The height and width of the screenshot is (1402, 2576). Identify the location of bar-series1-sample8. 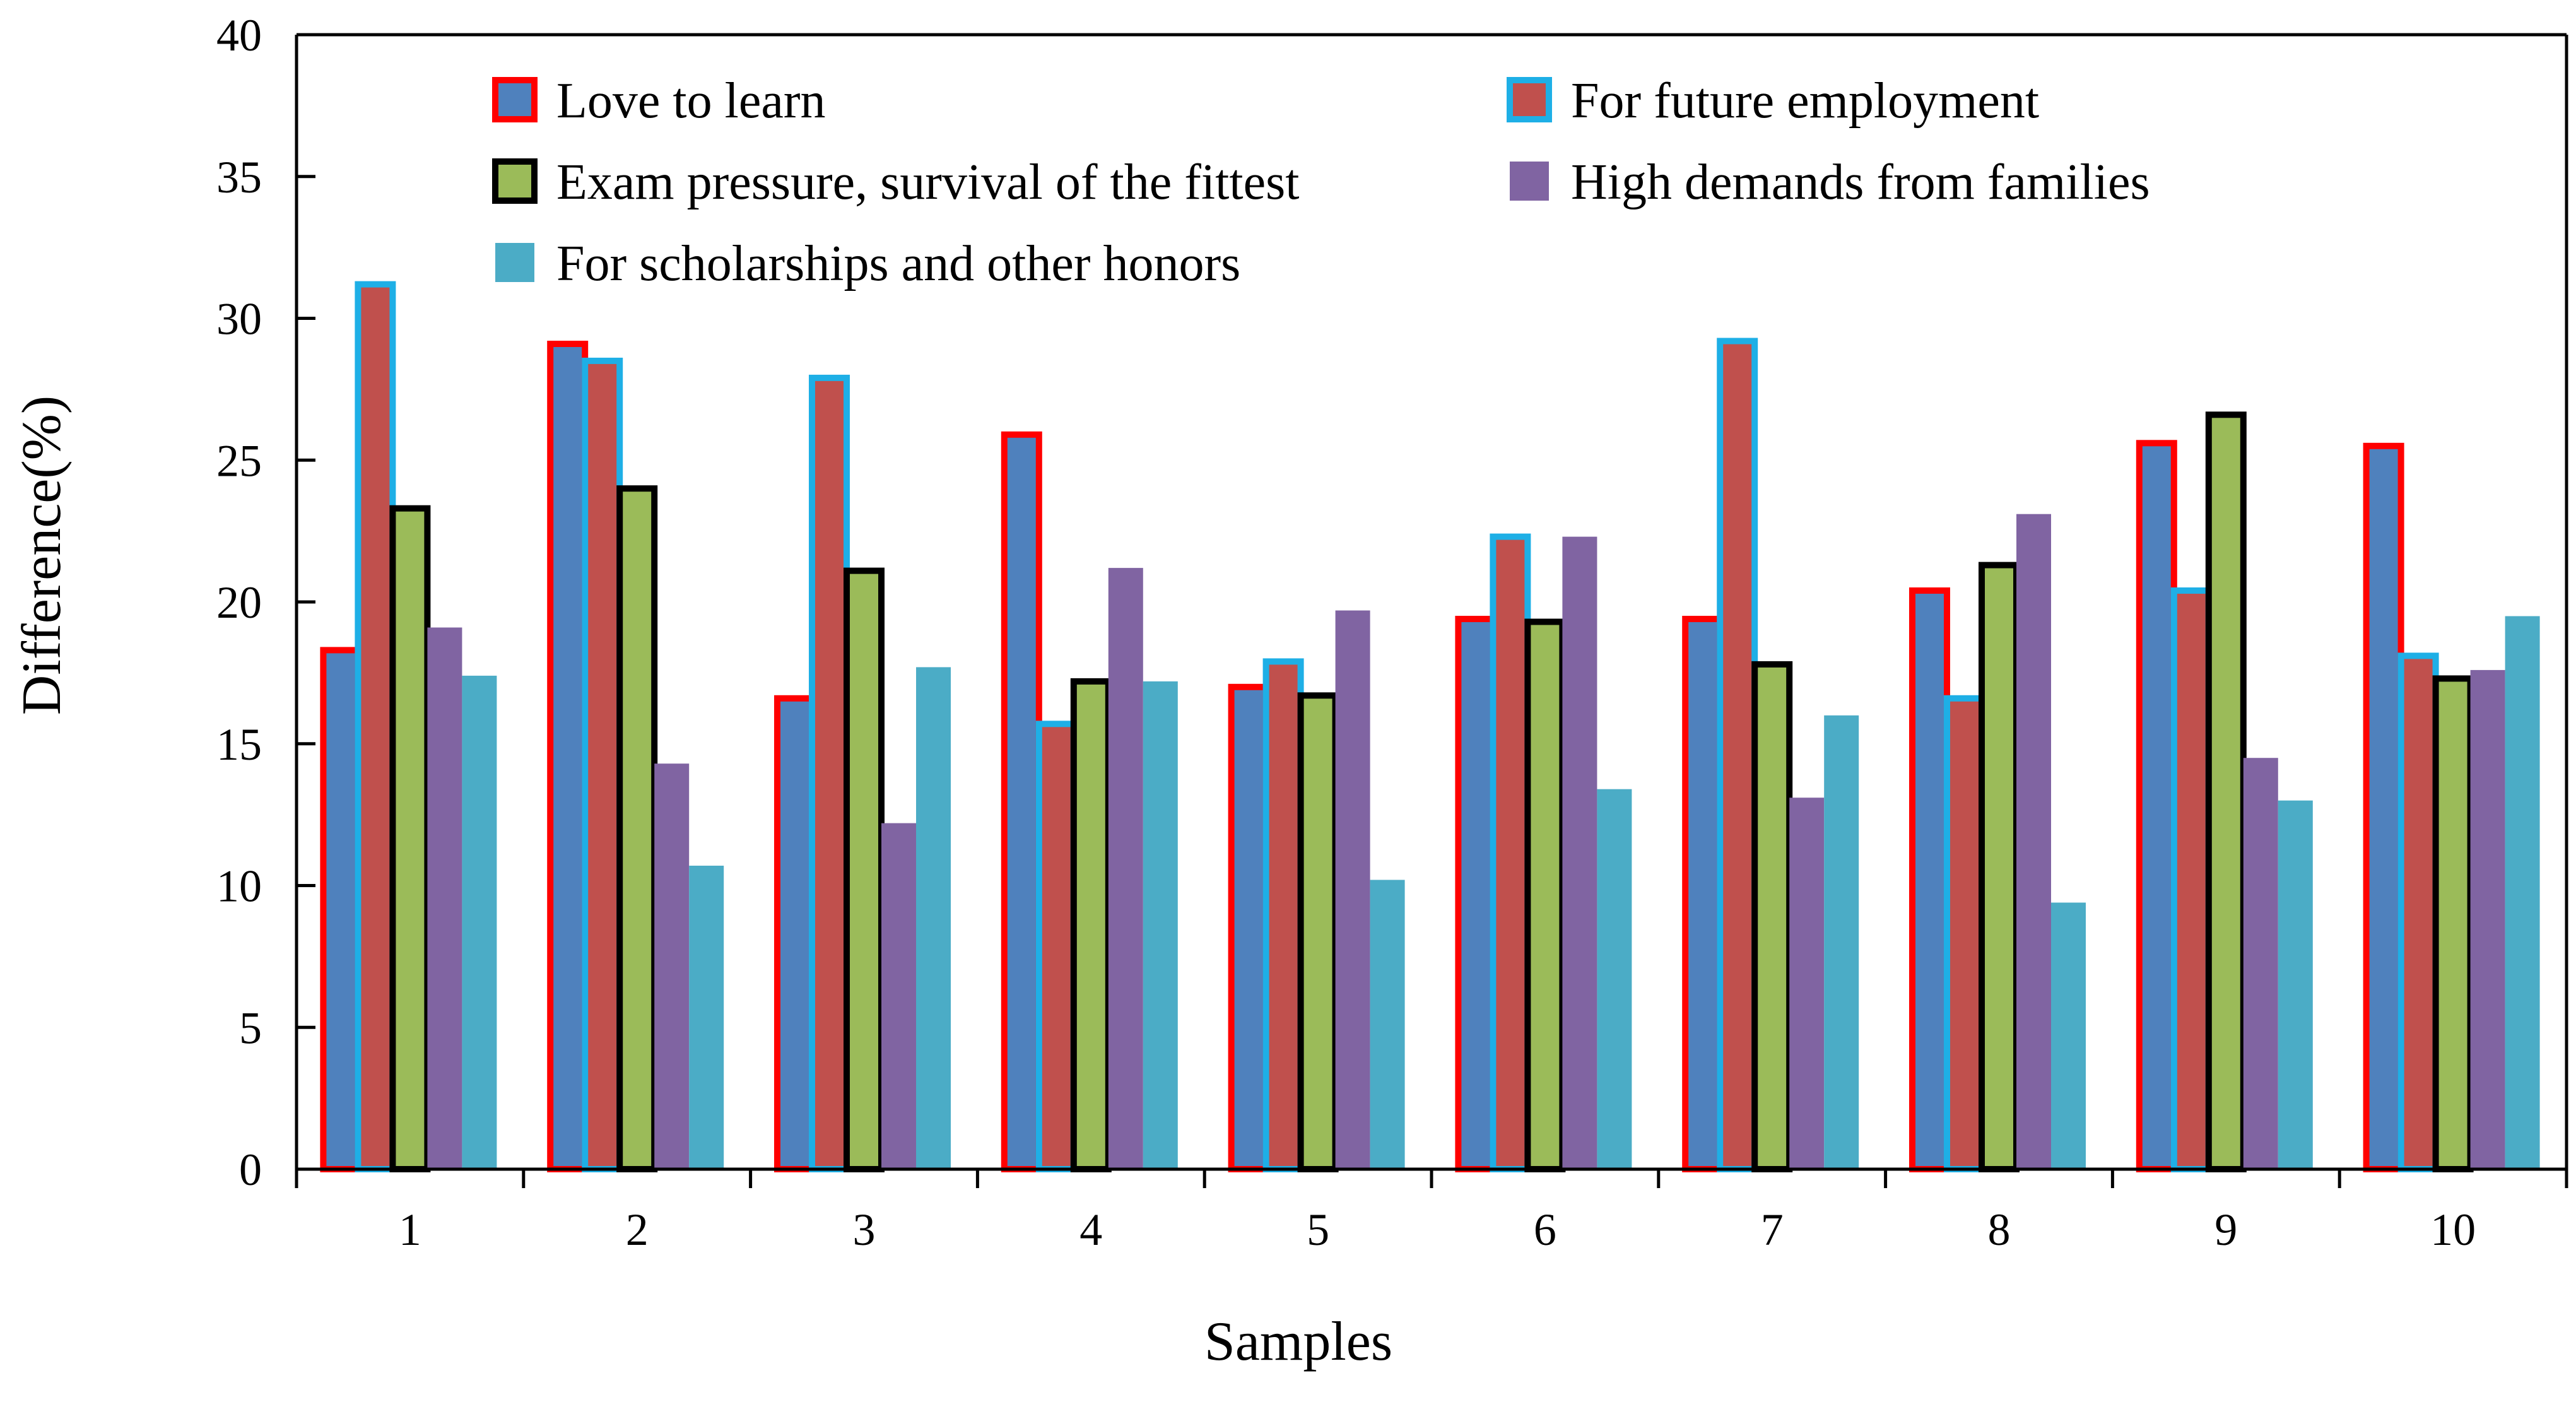
(1929, 879).